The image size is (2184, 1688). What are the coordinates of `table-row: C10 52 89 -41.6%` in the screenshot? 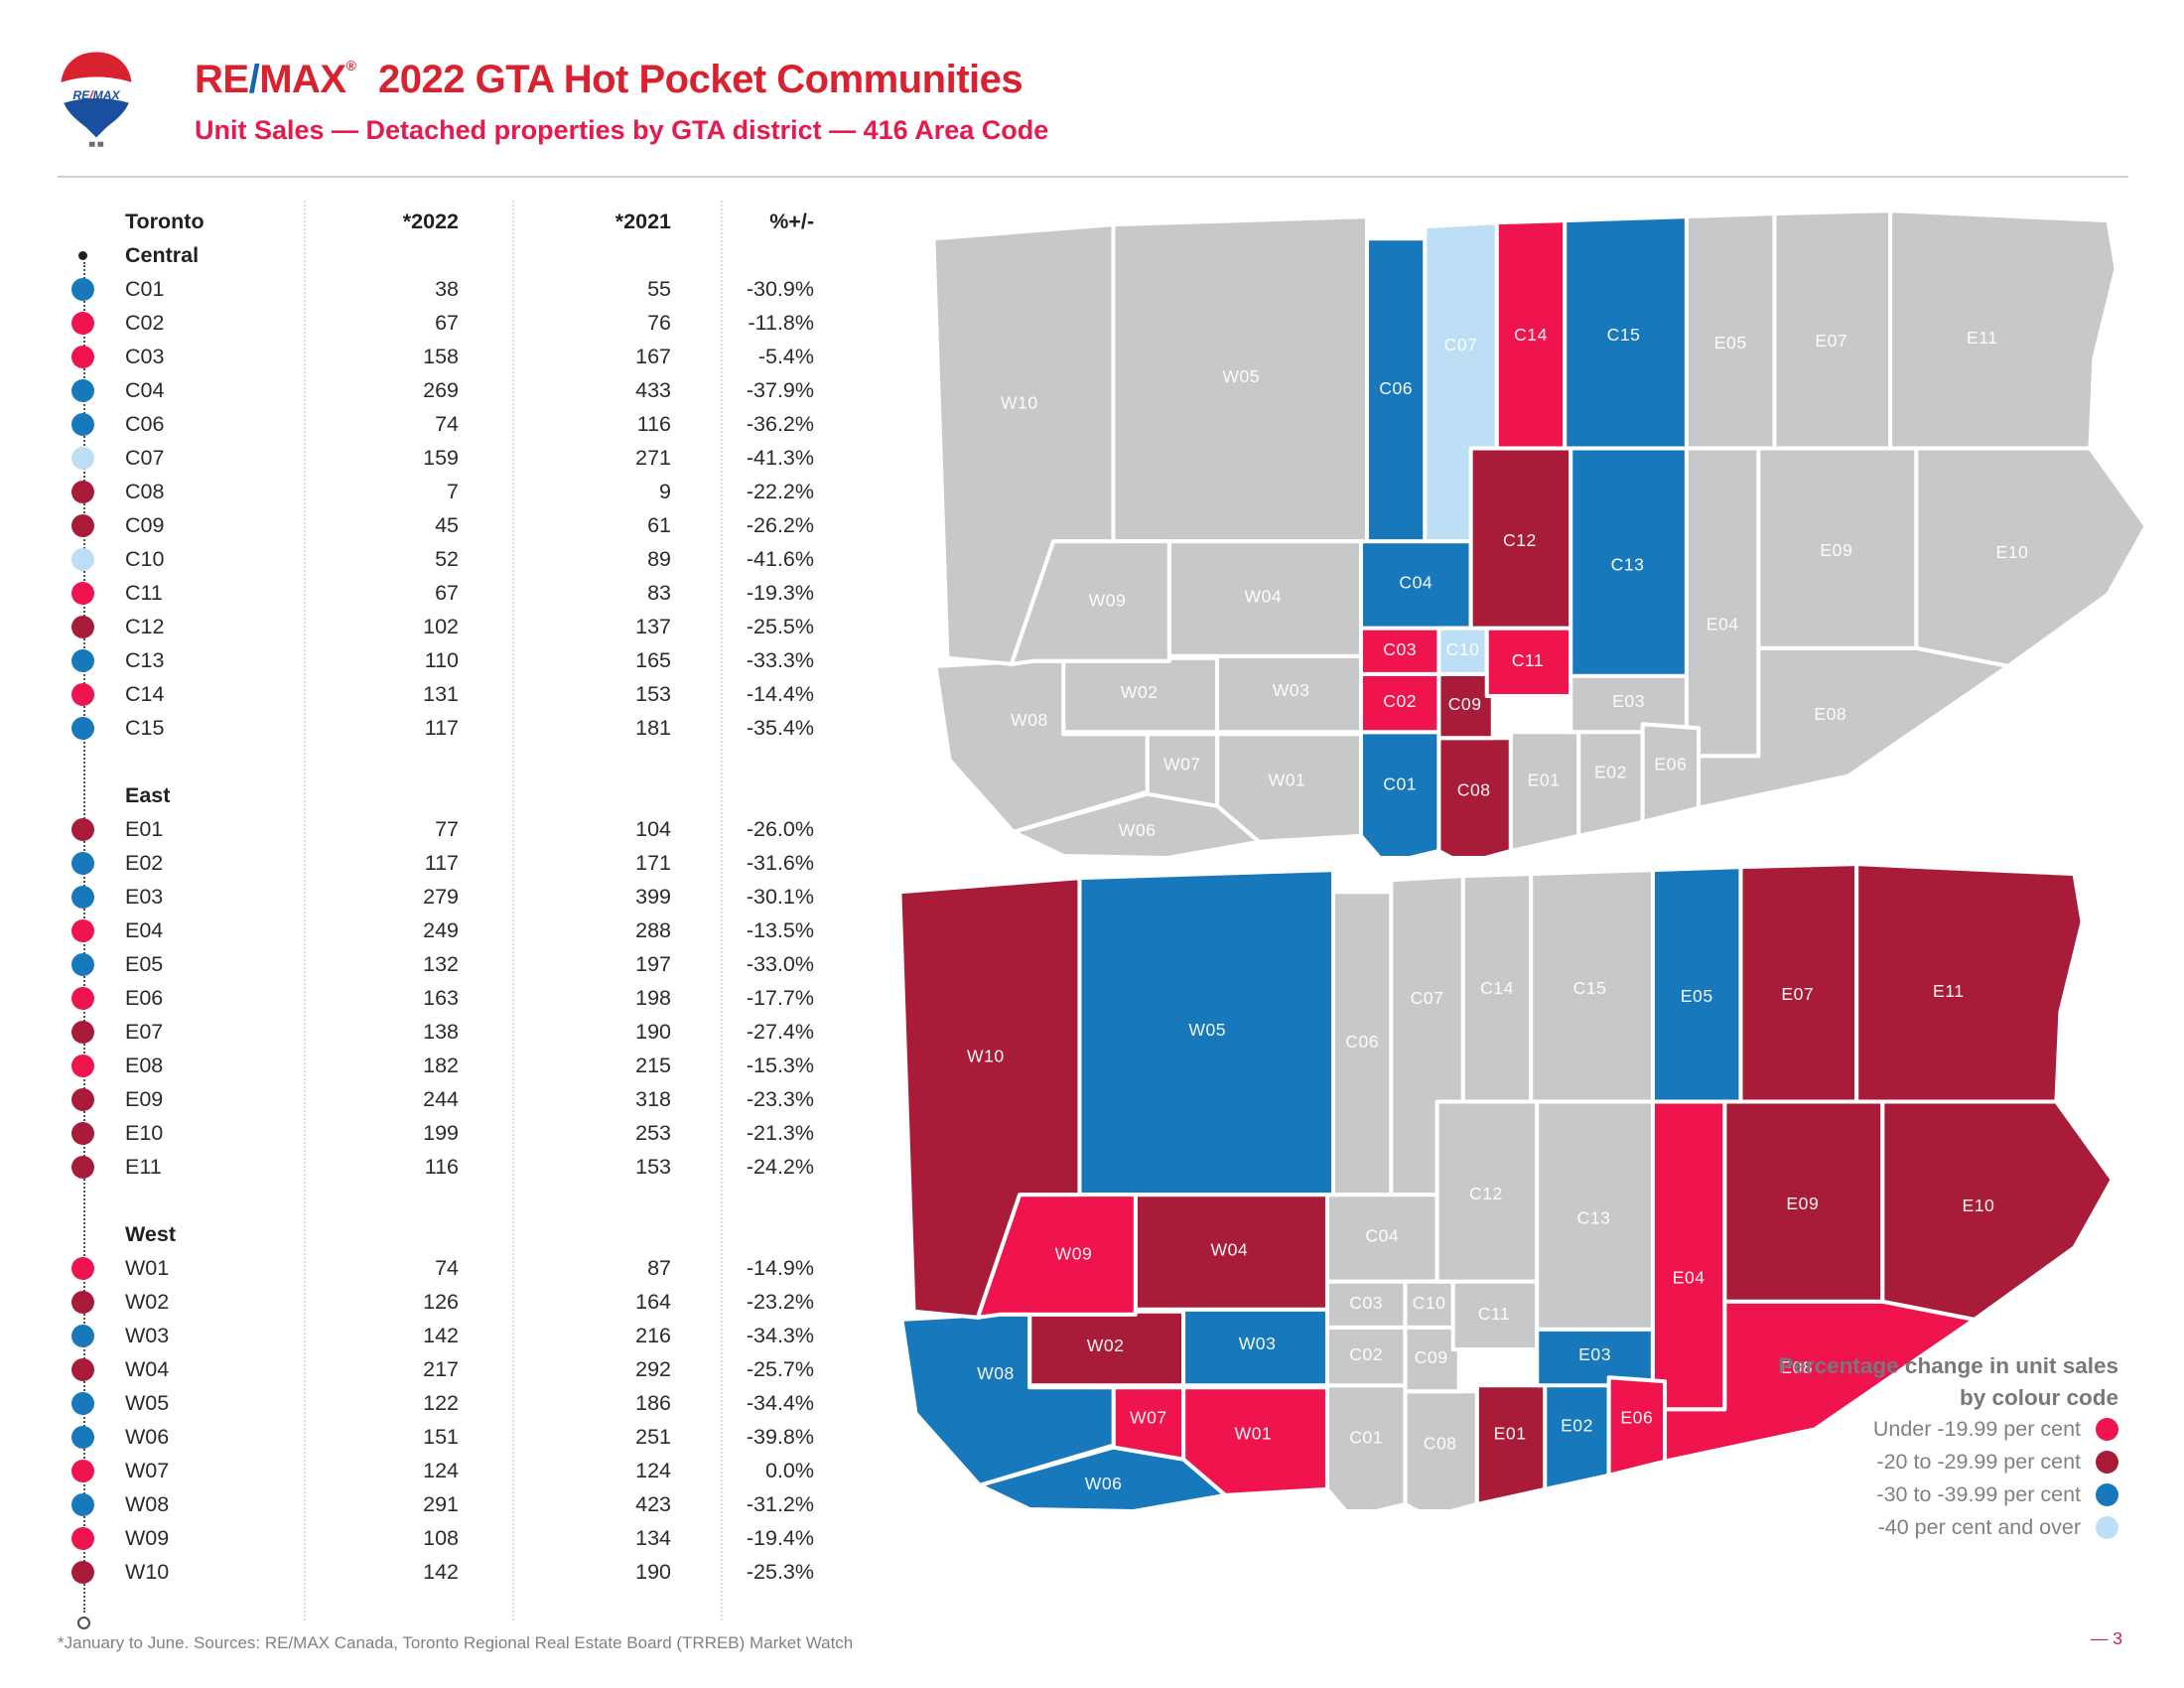 It's located at (452, 559).